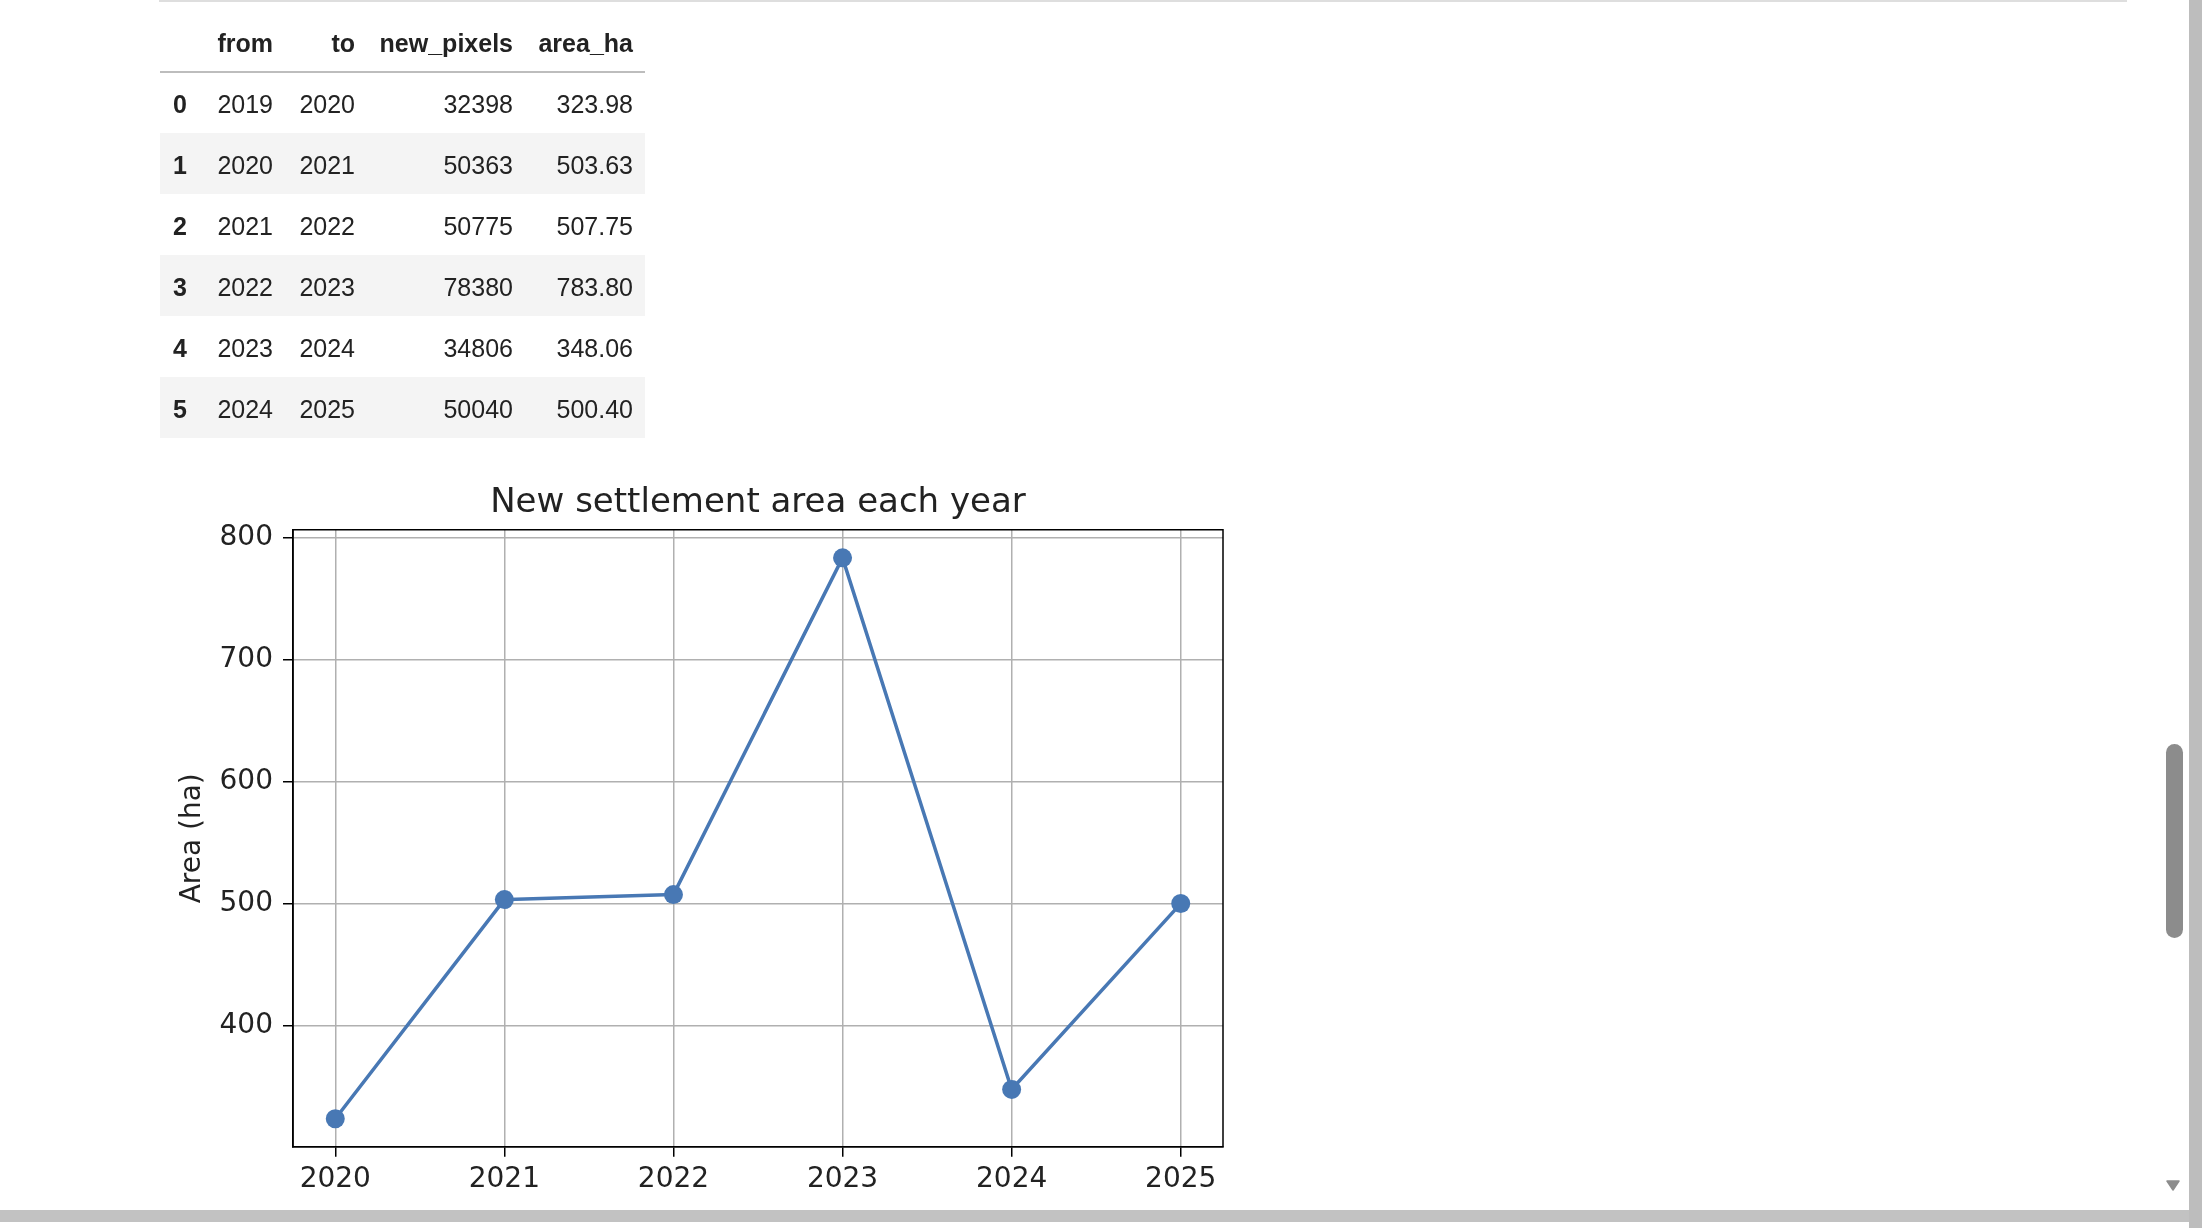 Image resolution: width=2202 pixels, height=1228 pixels. Describe the element at coordinates (594, 104) in the screenshot. I see `data-label: 323.98` at that location.